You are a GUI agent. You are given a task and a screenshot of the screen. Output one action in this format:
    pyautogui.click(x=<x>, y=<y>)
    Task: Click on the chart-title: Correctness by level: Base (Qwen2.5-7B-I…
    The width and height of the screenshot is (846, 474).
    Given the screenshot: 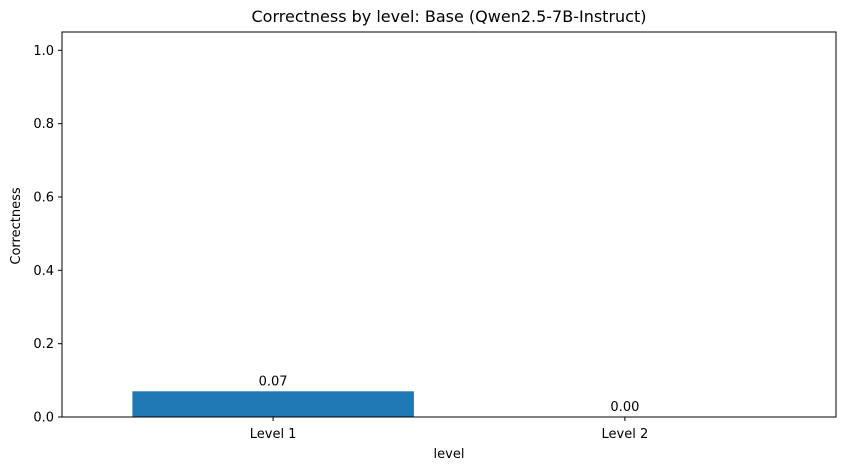 What is the action you would take?
    pyautogui.click(x=449, y=16)
    